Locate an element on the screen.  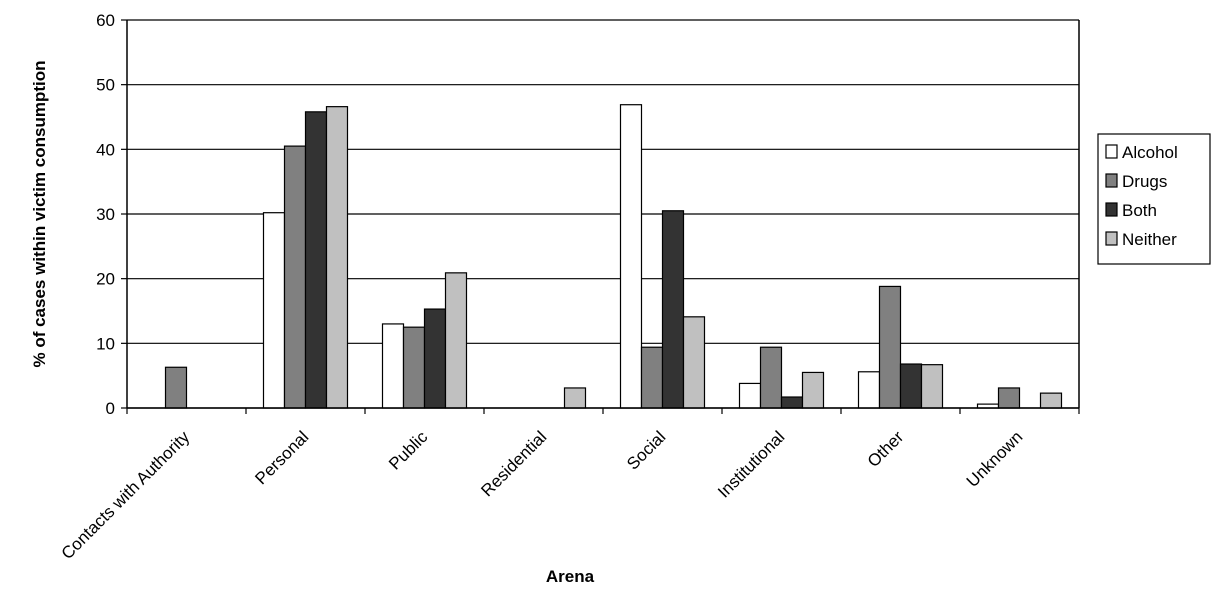
legend-swatch-both is located at coordinates (1111, 209).